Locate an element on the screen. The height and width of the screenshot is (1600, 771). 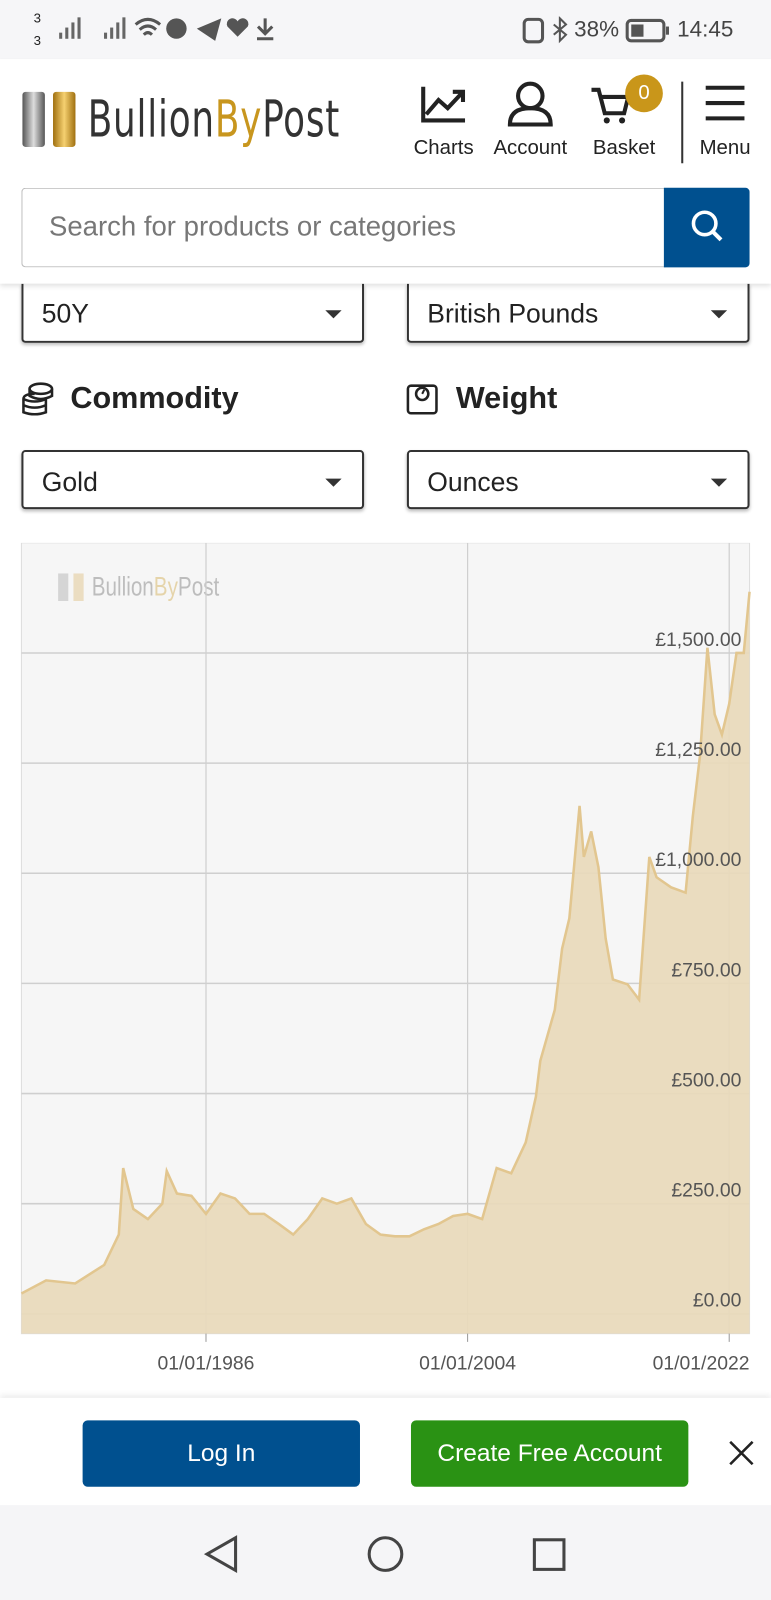
search-icon is located at coordinates (707, 226).